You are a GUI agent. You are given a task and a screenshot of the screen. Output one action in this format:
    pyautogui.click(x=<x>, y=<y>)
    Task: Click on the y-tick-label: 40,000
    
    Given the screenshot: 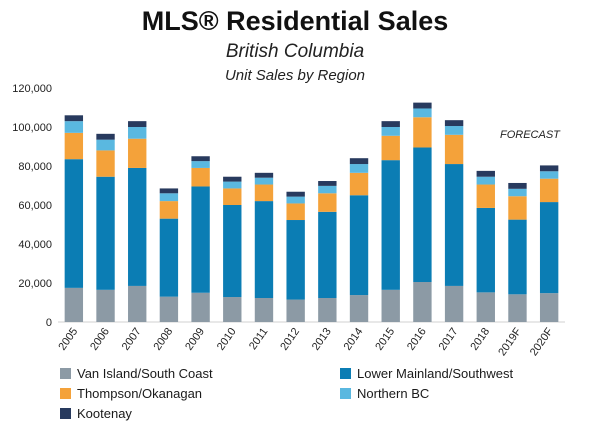 What is the action you would take?
    pyautogui.click(x=35, y=245)
    